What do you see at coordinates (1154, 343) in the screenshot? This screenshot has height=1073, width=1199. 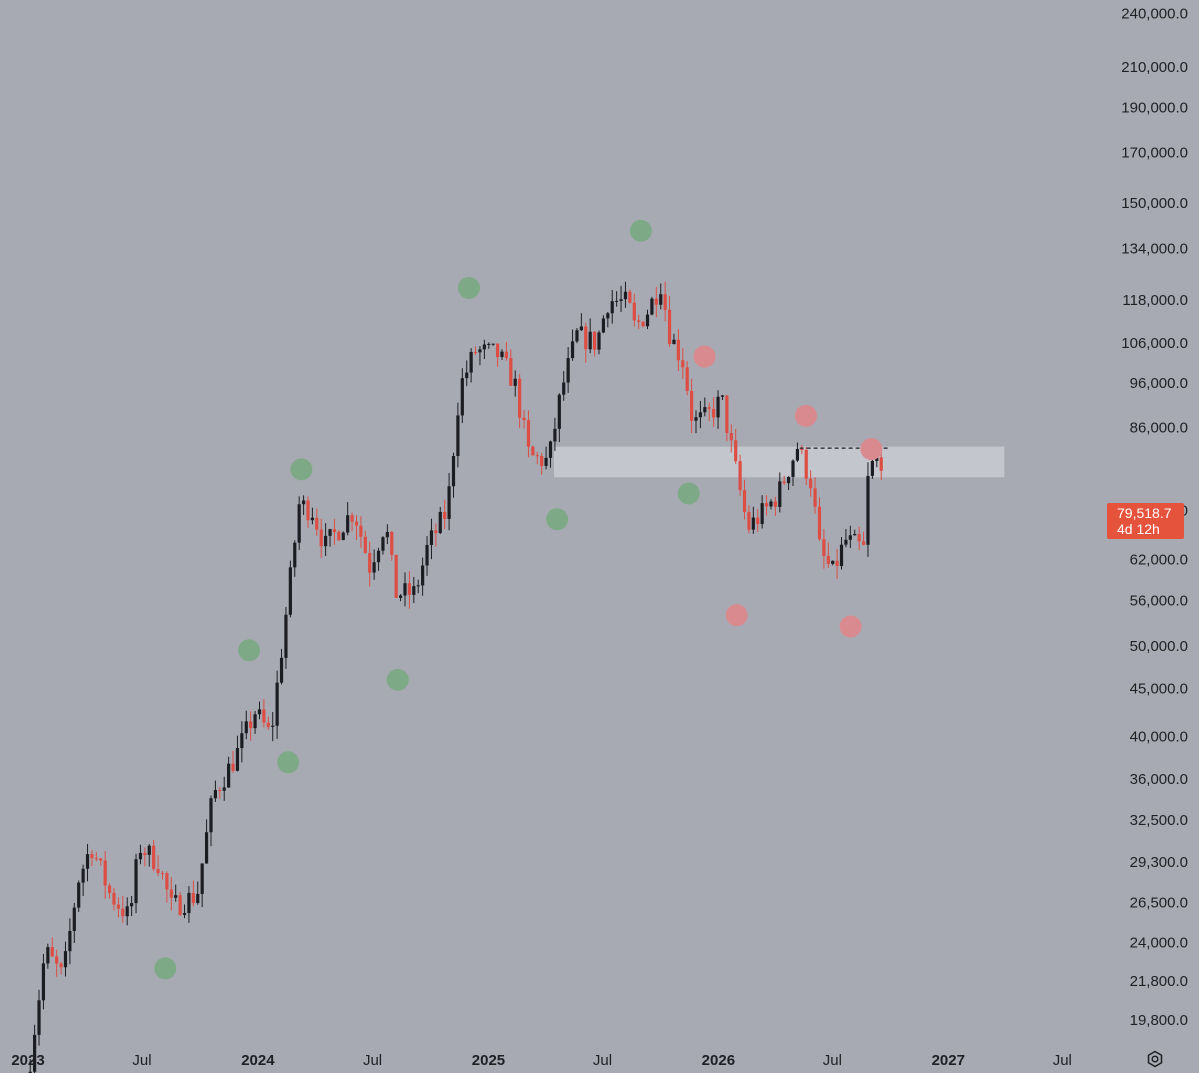 I see `price-tick-label: 106,000.0` at bounding box center [1154, 343].